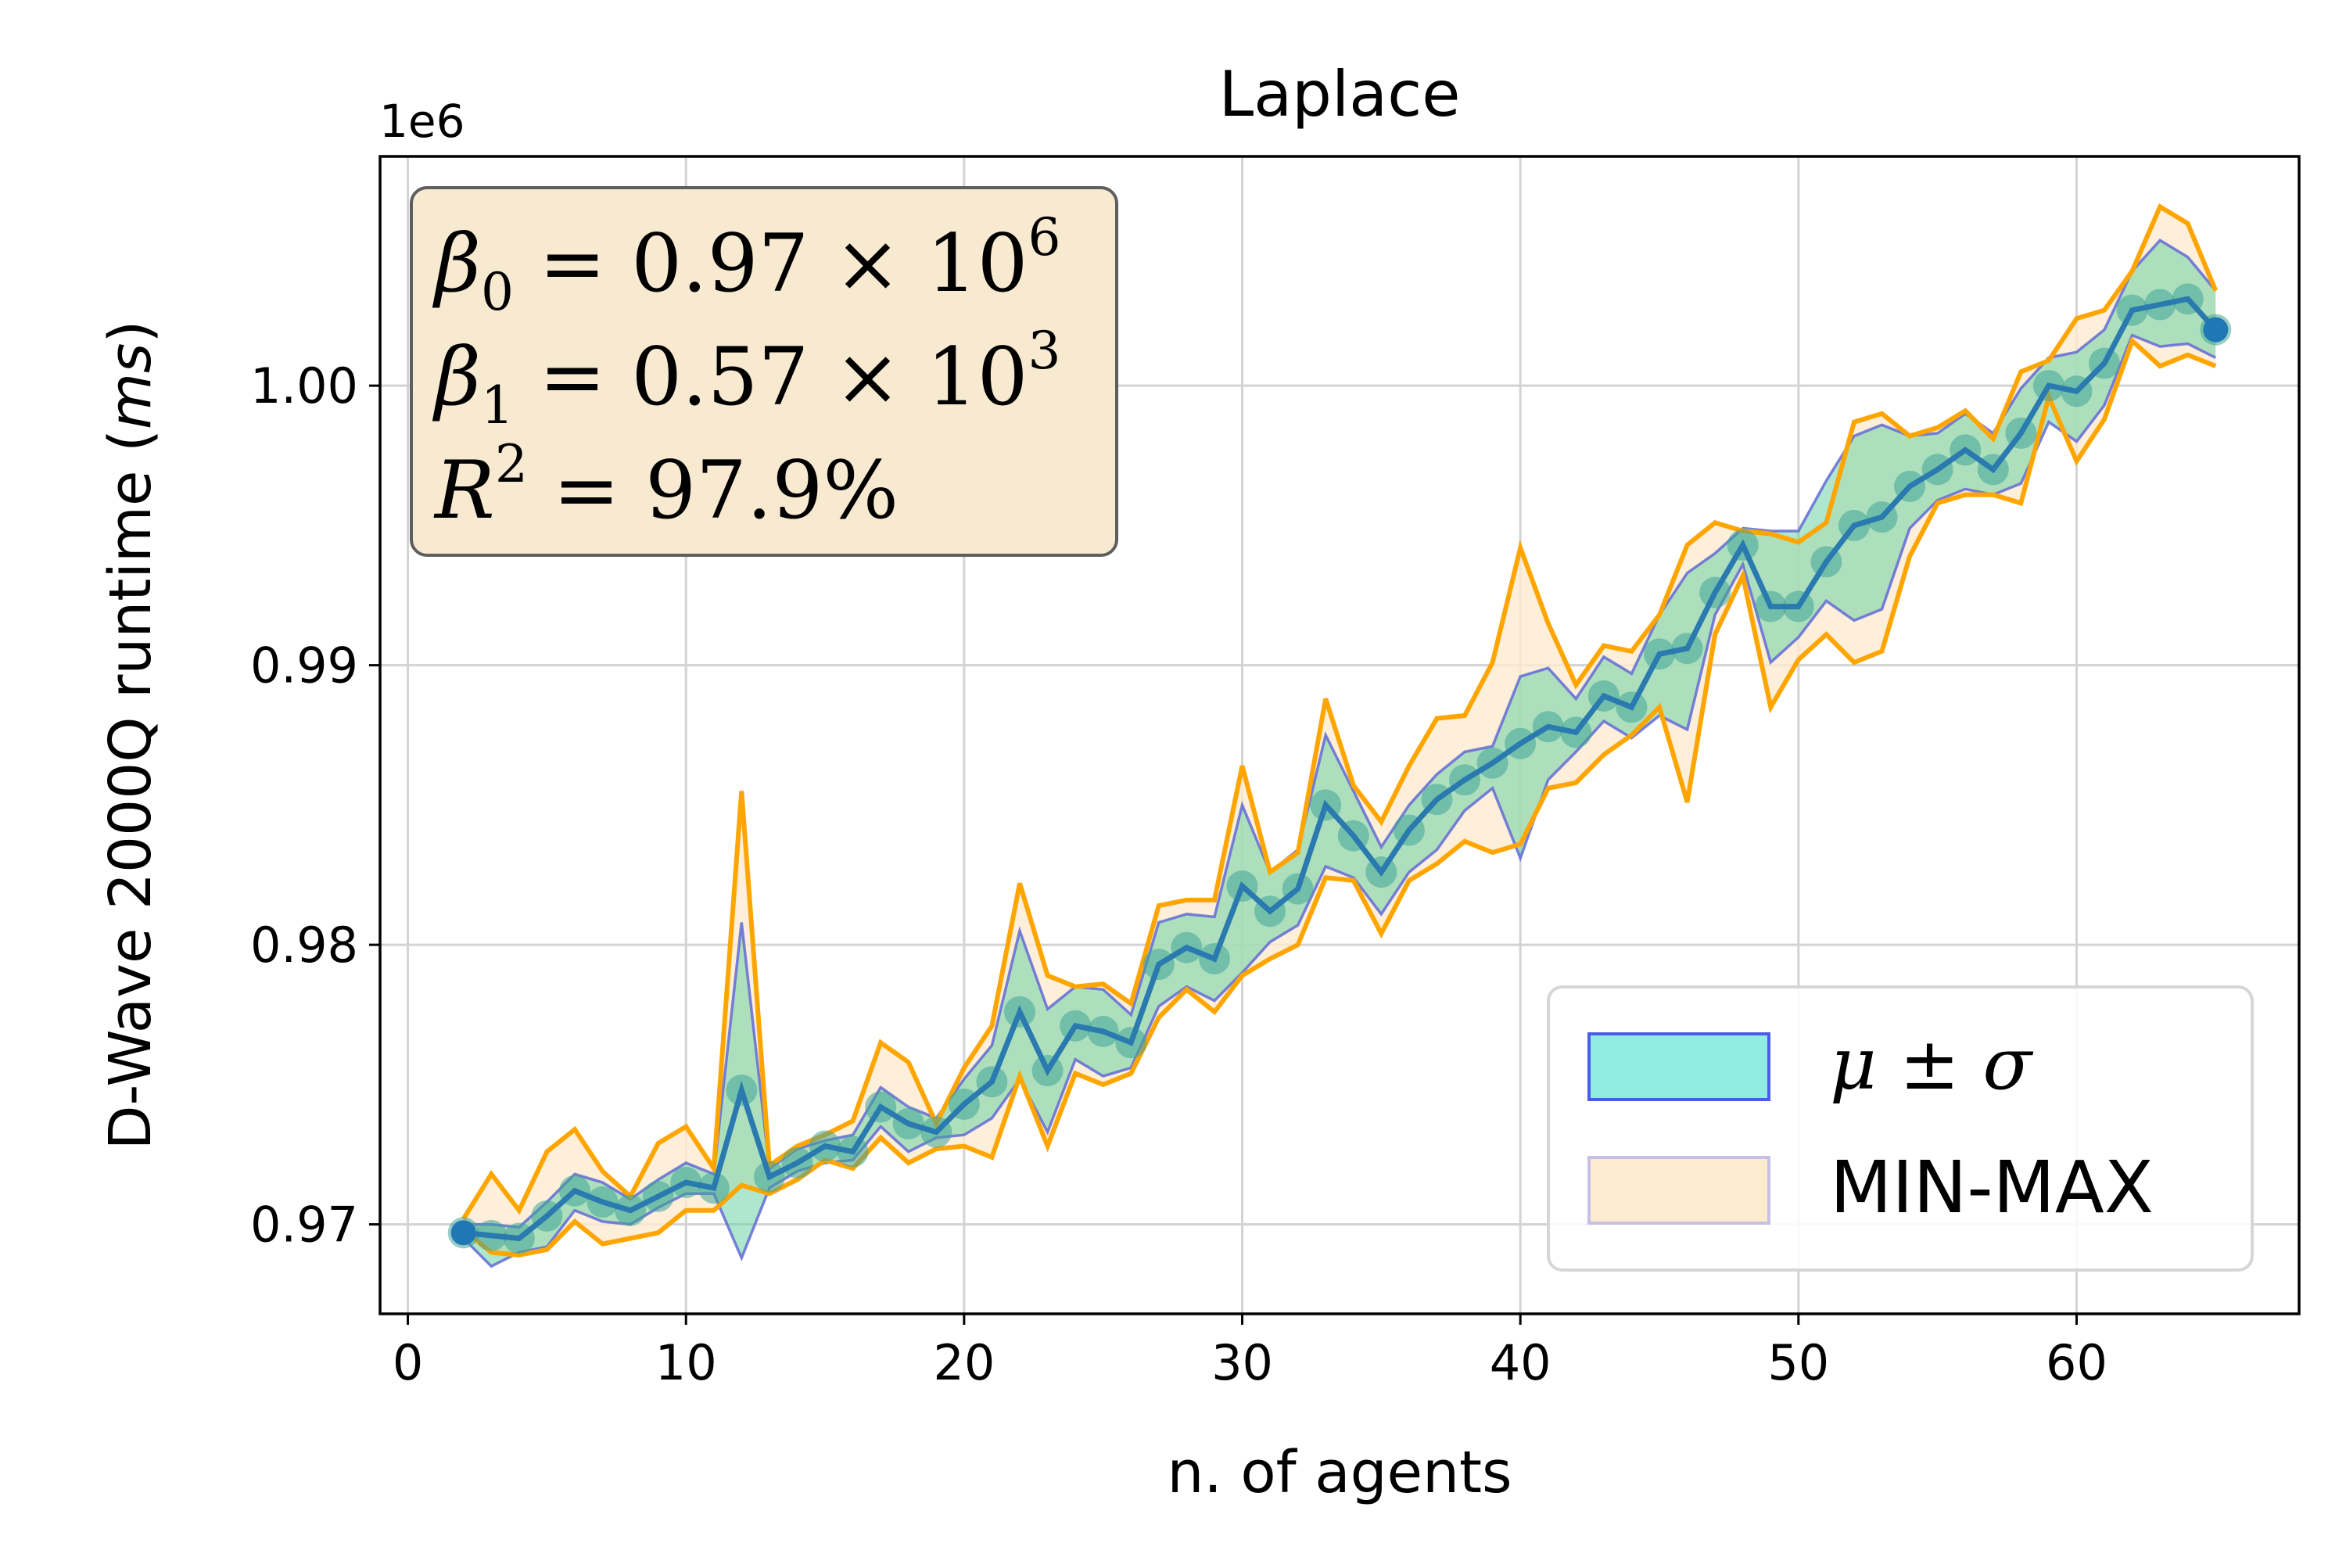  I want to click on y-axis-label: D-Wave 2000Q runtime (ms), so click(130, 735).